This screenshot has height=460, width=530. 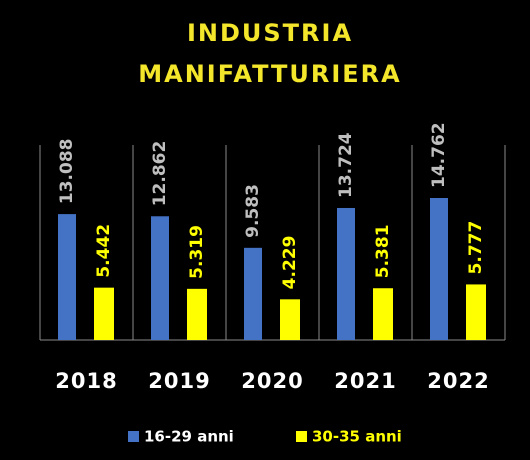 I want to click on value-label: 14.762, so click(x=439, y=155).